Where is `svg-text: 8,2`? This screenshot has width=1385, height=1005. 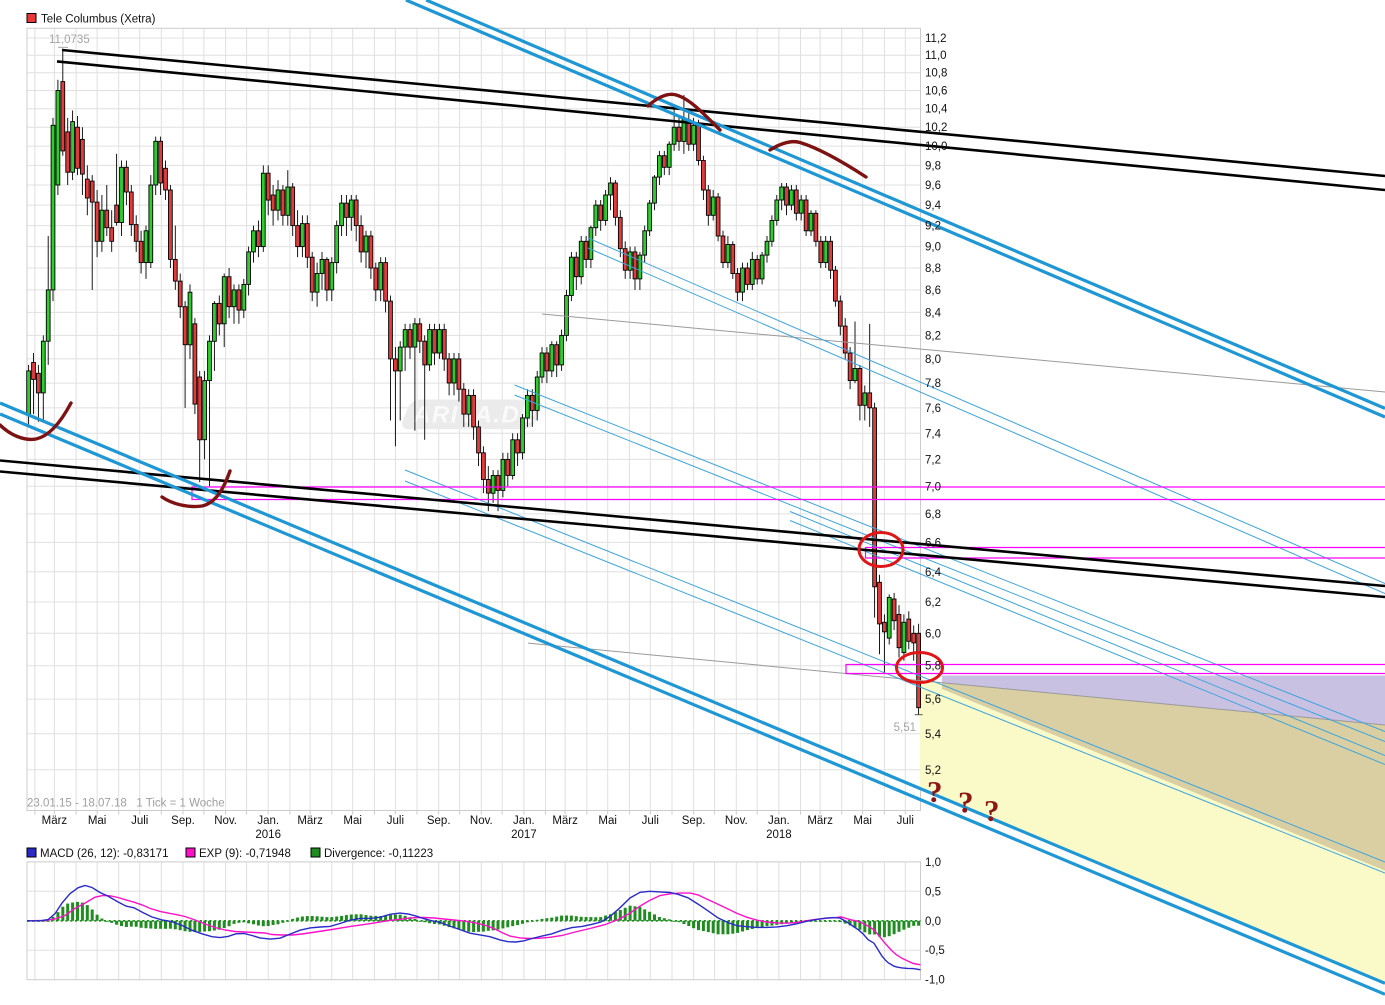 svg-text: 8,2 is located at coordinates (933, 336).